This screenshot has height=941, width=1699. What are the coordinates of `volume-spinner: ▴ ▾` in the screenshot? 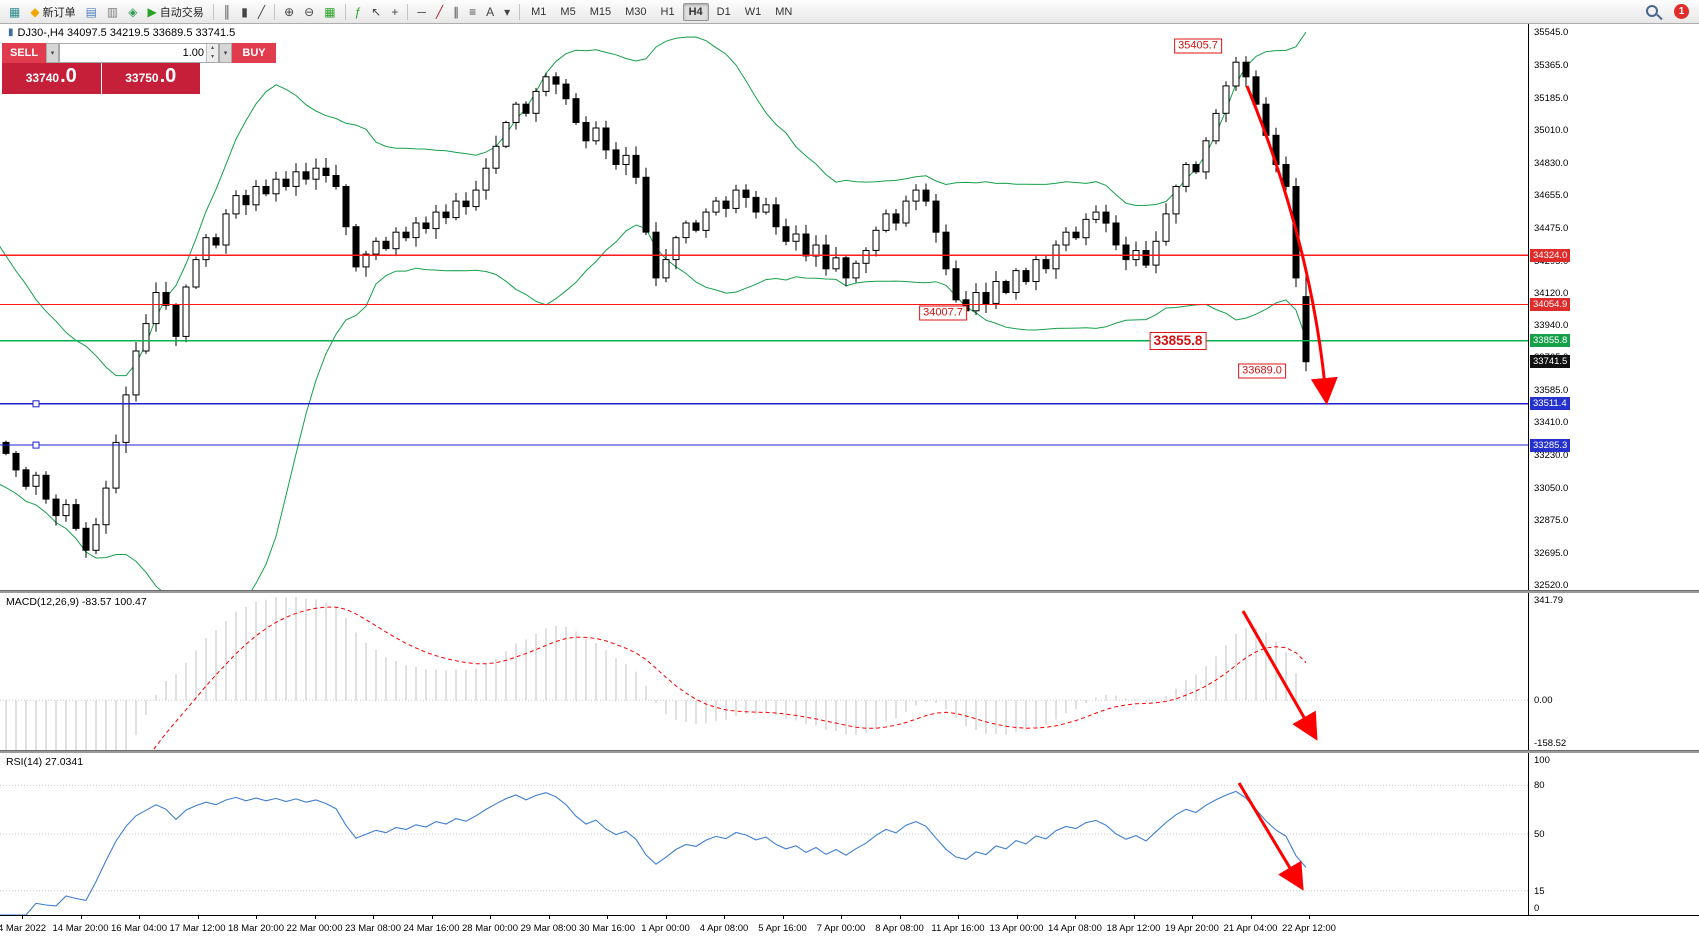 It's located at (212, 53).